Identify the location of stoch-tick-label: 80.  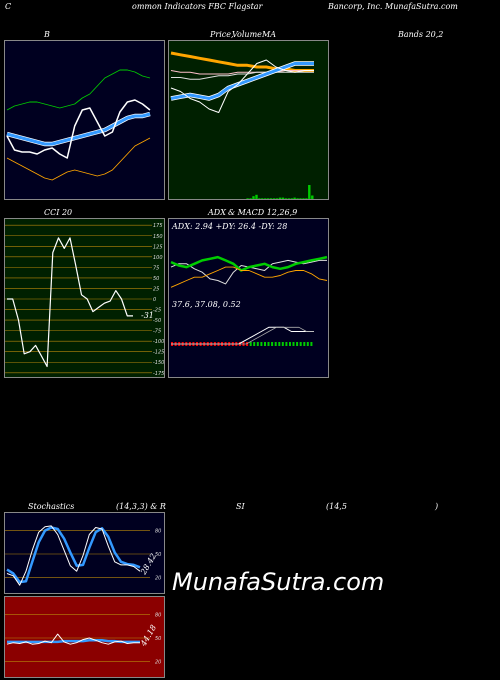
(158, 532).